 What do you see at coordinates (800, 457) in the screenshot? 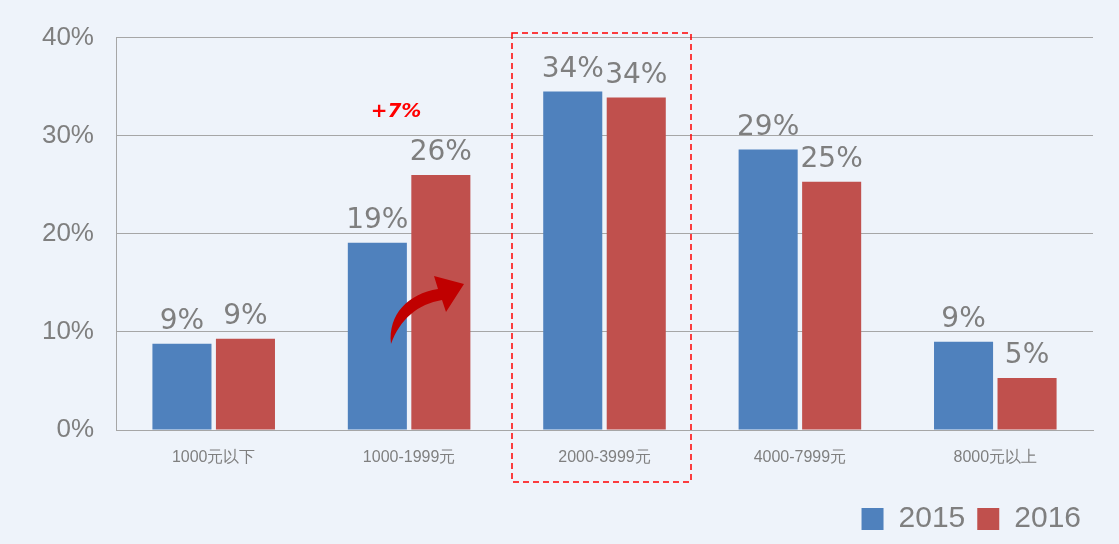
I see `x-tick-label: 4000-7999元` at bounding box center [800, 457].